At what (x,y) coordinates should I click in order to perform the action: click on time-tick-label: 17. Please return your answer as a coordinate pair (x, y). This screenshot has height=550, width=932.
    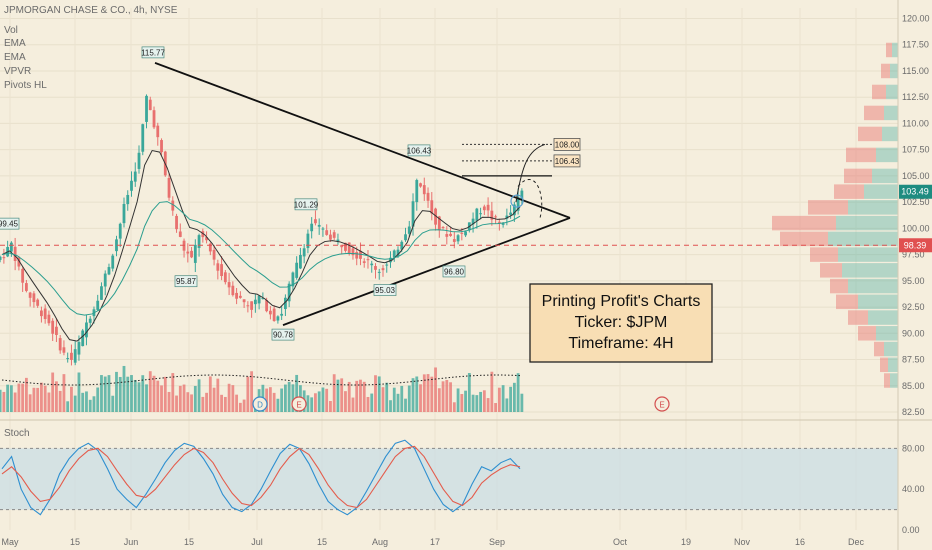
    Looking at the image, I should click on (435, 542).